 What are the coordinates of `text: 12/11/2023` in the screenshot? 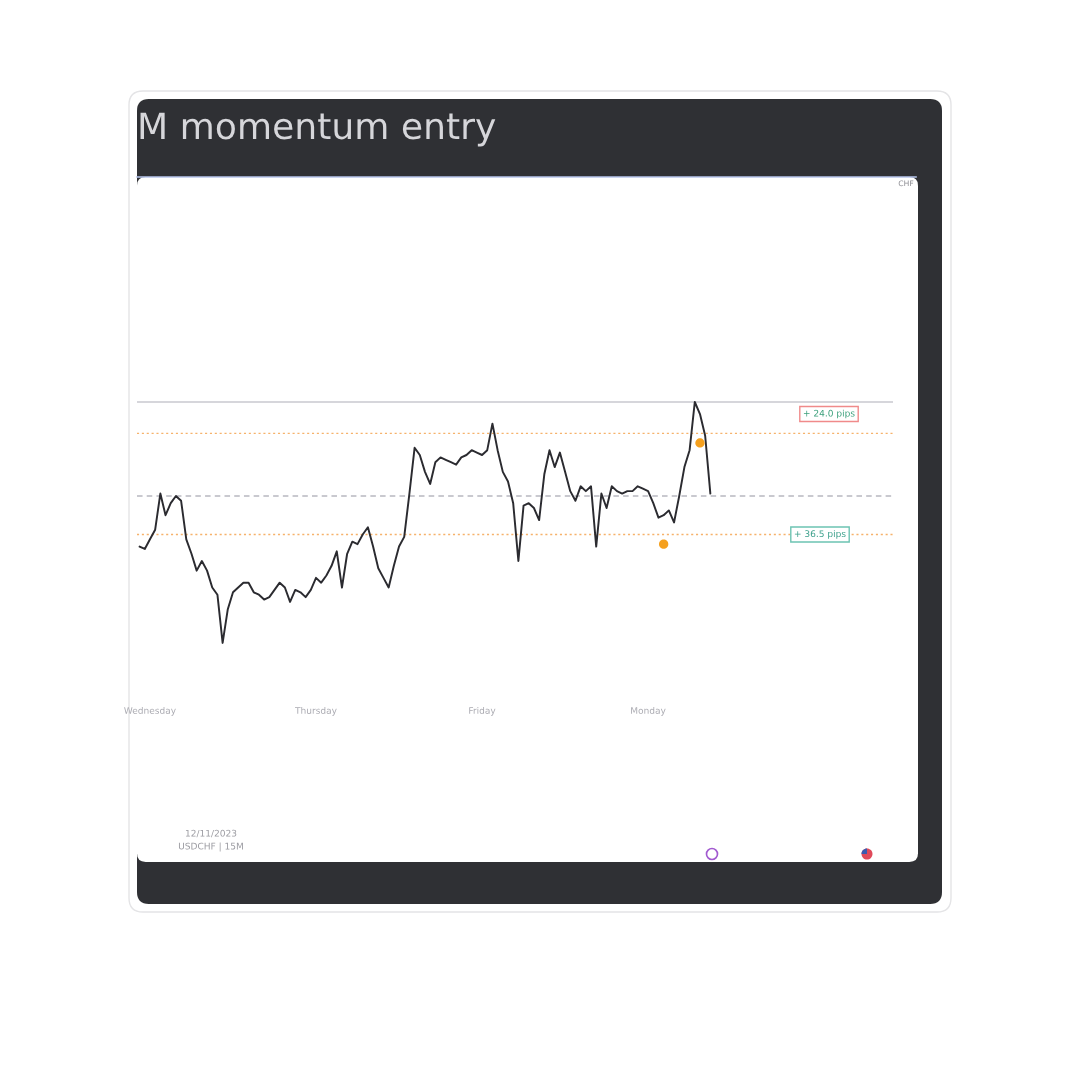 It's located at (211, 833).